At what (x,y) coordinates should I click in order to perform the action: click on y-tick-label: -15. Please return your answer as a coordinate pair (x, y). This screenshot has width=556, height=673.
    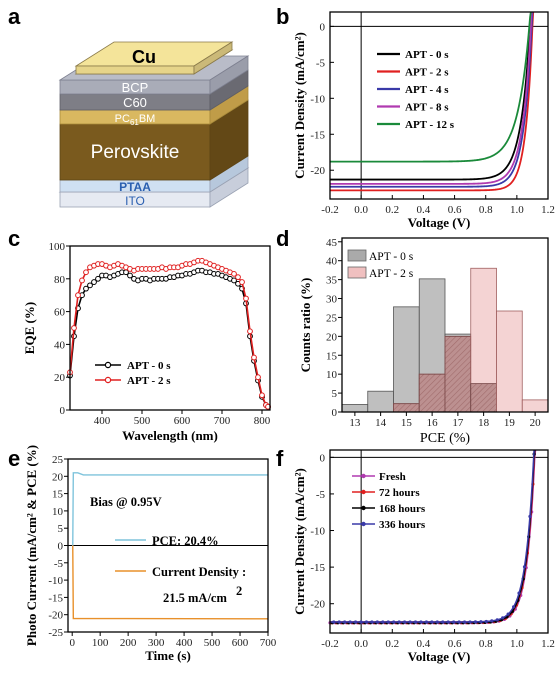
    Looking at the image, I should click on (317, 135).